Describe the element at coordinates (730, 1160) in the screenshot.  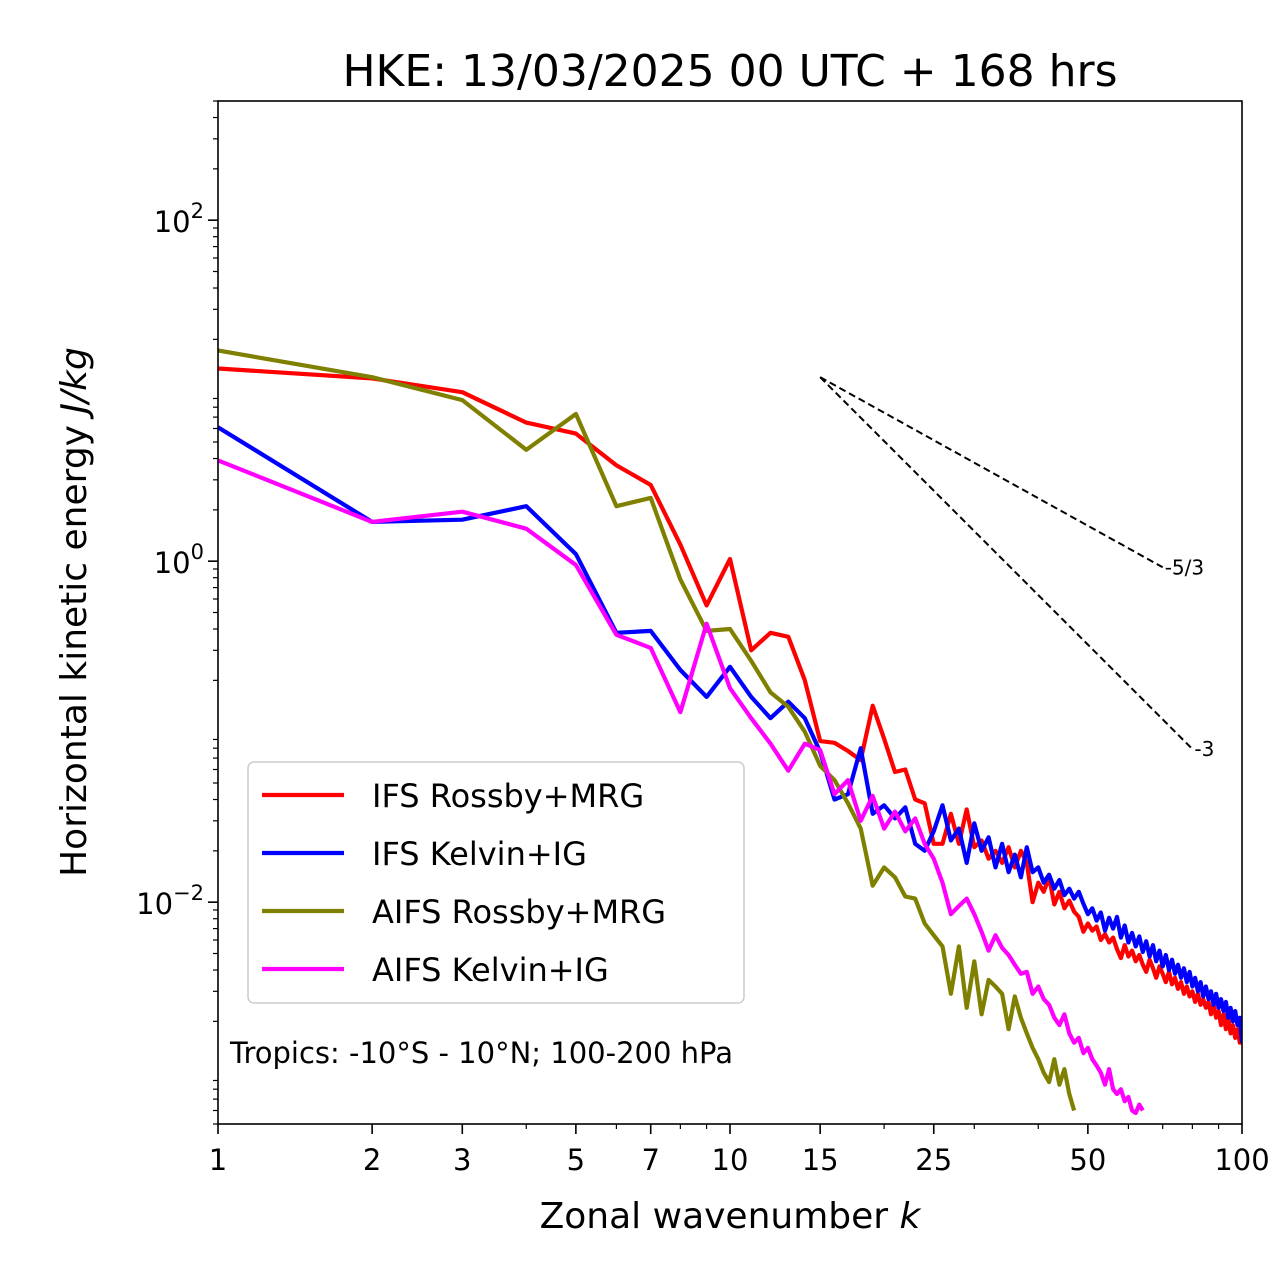
I see `x-tick-label-6: 10` at that location.